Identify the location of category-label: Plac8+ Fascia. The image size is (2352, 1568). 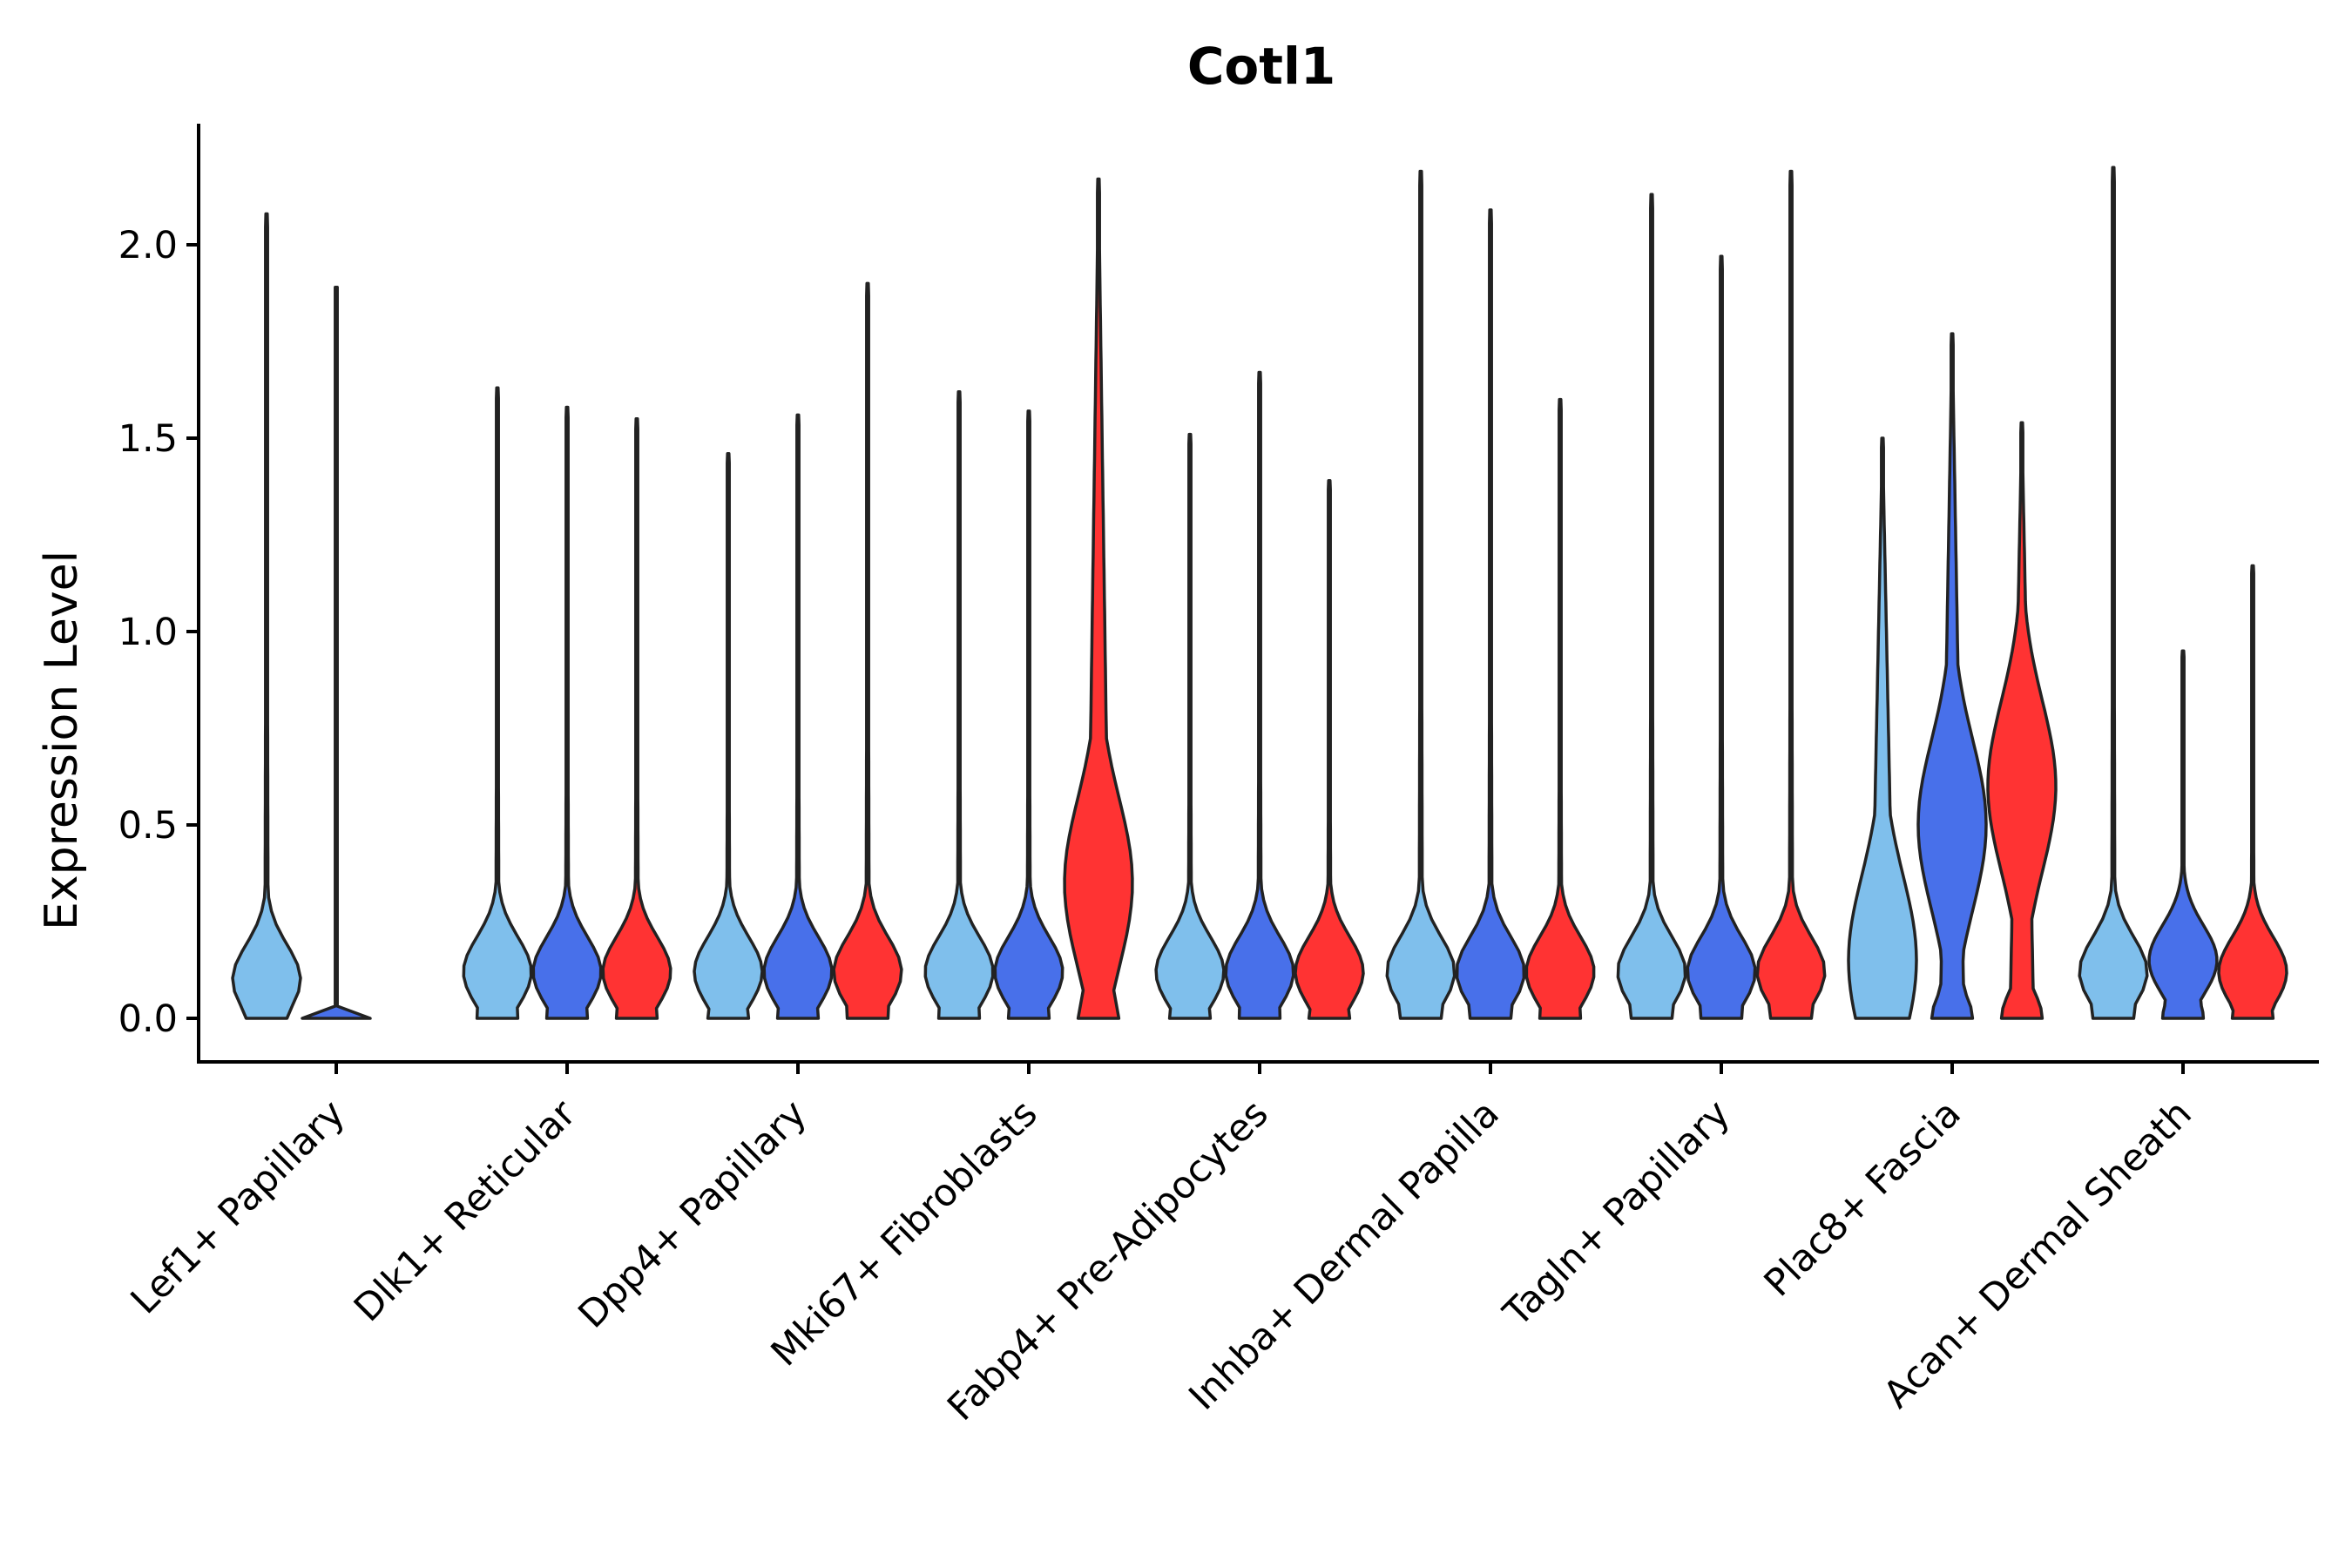
(1863, 1198).